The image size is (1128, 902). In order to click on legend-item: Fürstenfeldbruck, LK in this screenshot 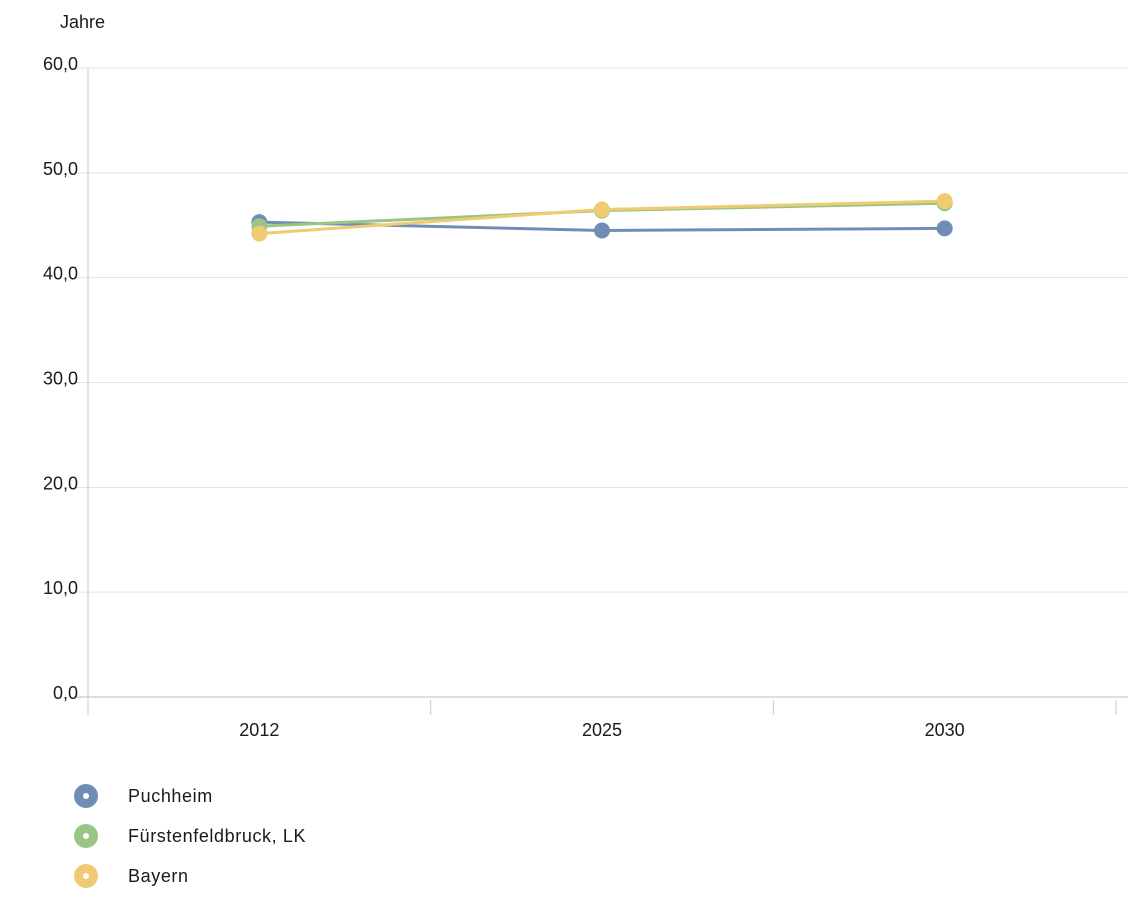, I will do `click(190, 836)`.